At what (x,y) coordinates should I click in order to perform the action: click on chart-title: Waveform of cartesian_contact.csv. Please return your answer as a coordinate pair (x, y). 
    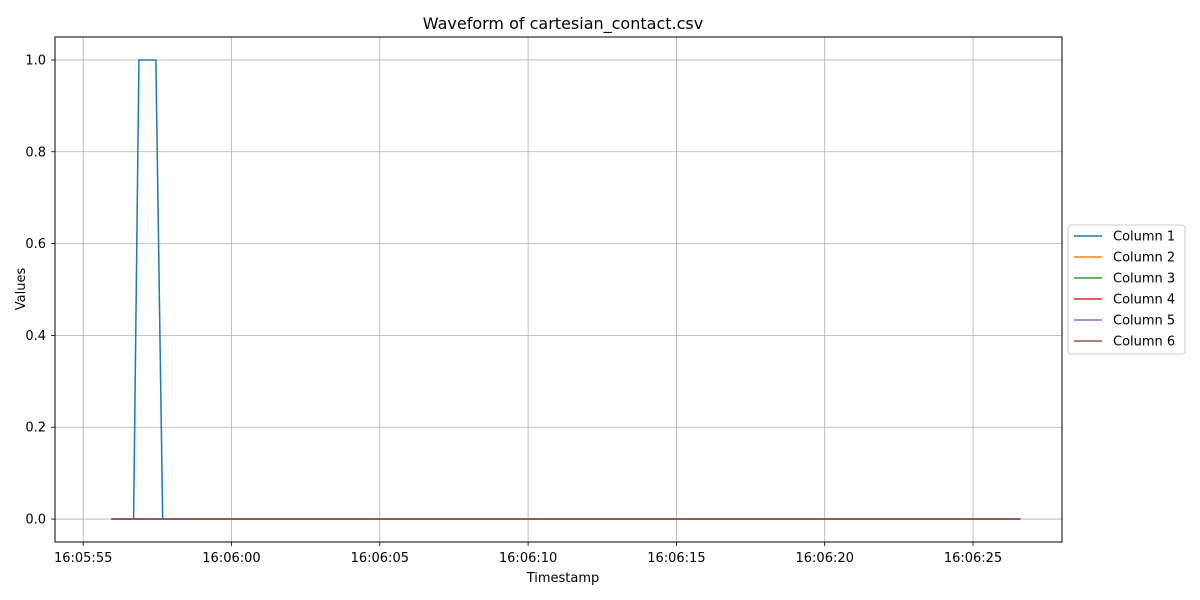
    Looking at the image, I should click on (563, 24).